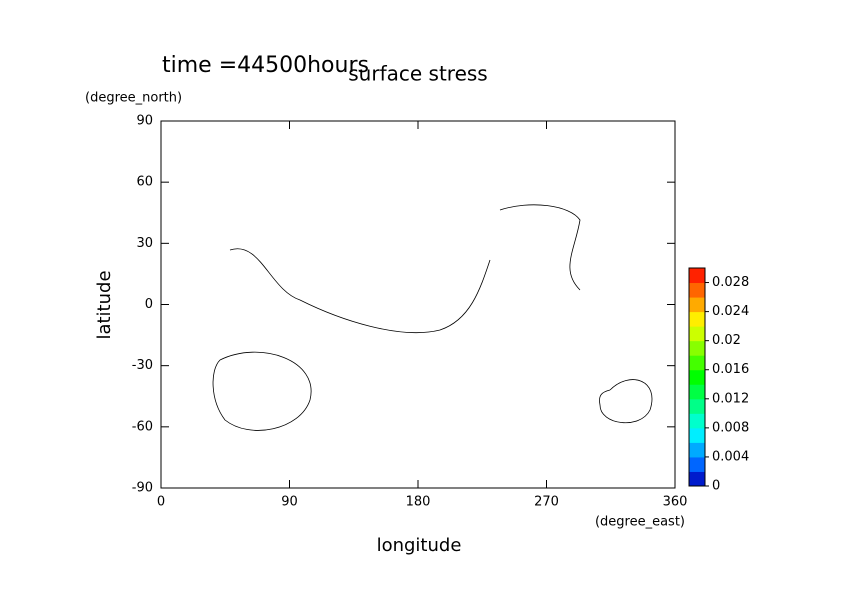  Describe the element at coordinates (417, 74) in the screenshot. I see `chart-title: surface stress` at that location.